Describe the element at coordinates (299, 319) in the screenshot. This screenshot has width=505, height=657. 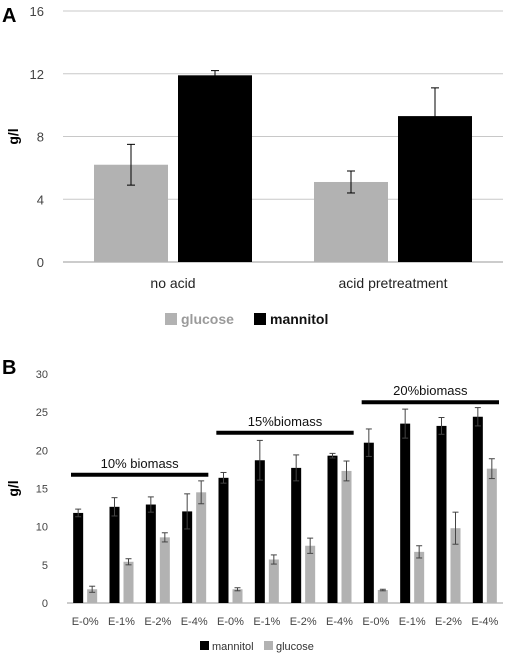
I see `legend-mannitol-label: mannitol` at that location.